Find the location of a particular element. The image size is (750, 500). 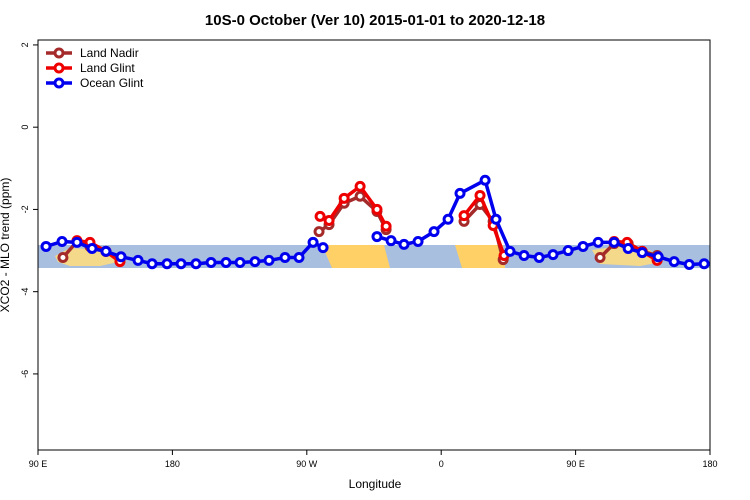

x-tick-label: 90 W is located at coordinates (307, 464).